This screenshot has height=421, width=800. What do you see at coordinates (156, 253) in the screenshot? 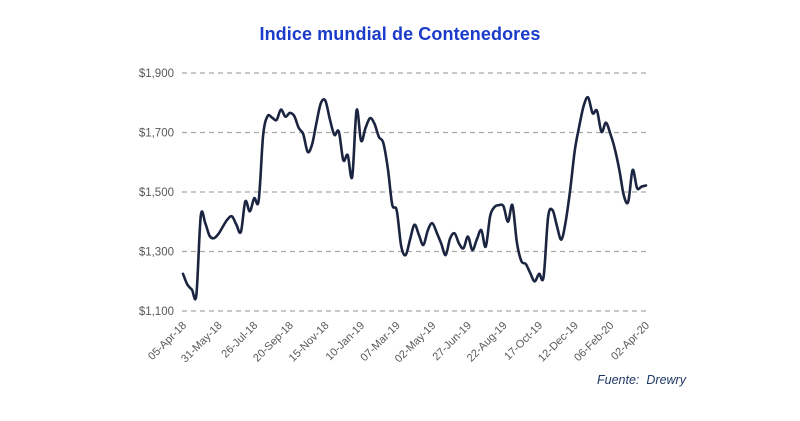
I see `y-tick-label: $1,300` at bounding box center [156, 253].